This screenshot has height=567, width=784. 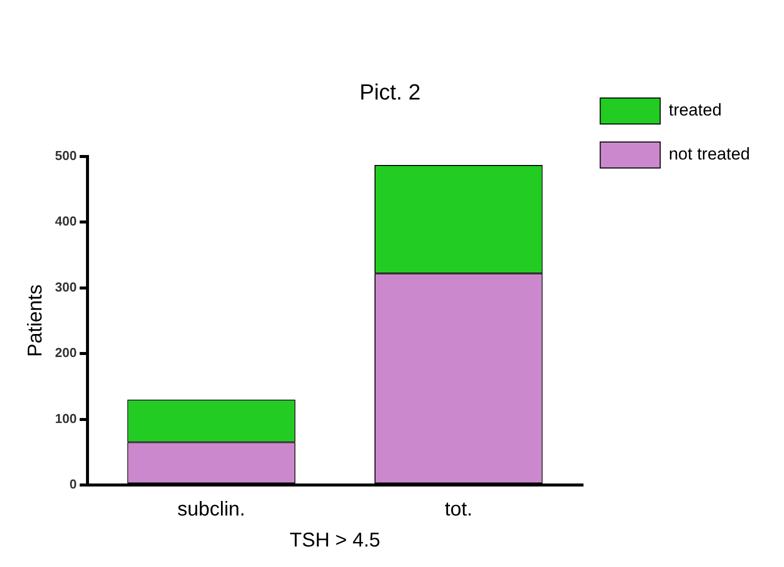 I want to click on y-axis-title: Patients, so click(x=35, y=320).